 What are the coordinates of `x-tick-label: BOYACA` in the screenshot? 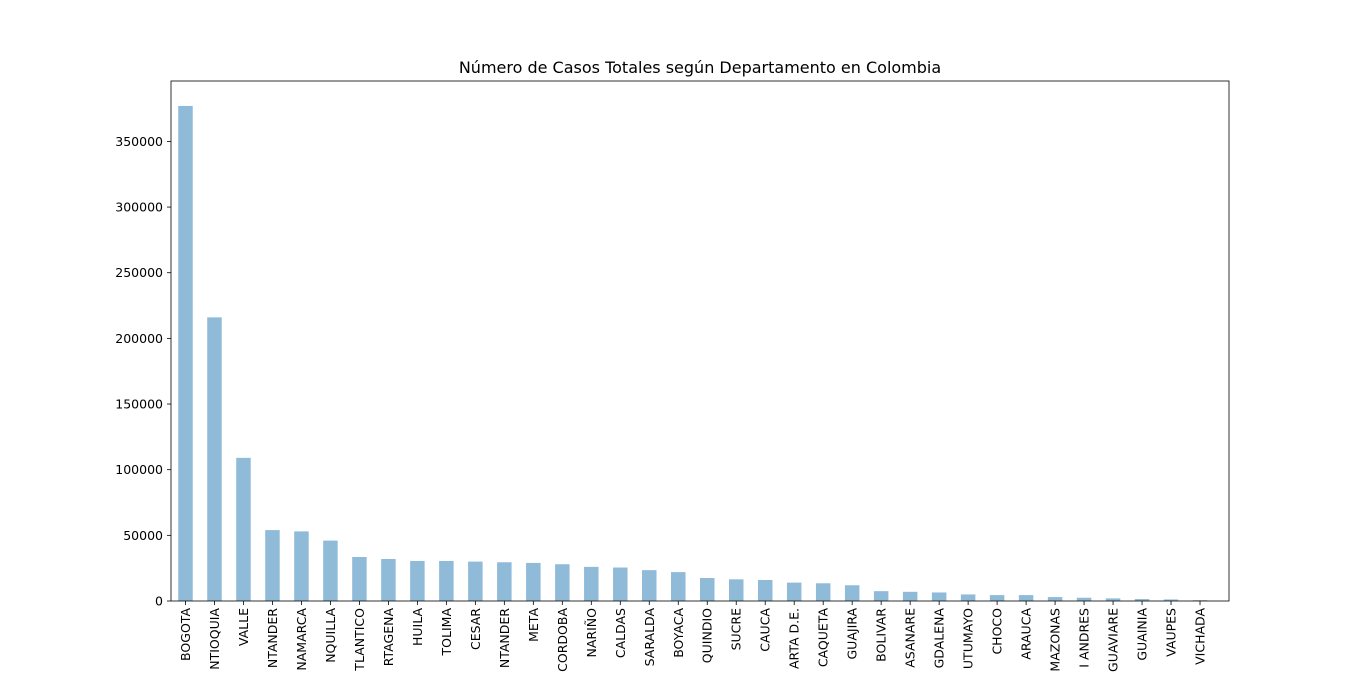 It's located at (678, 633).